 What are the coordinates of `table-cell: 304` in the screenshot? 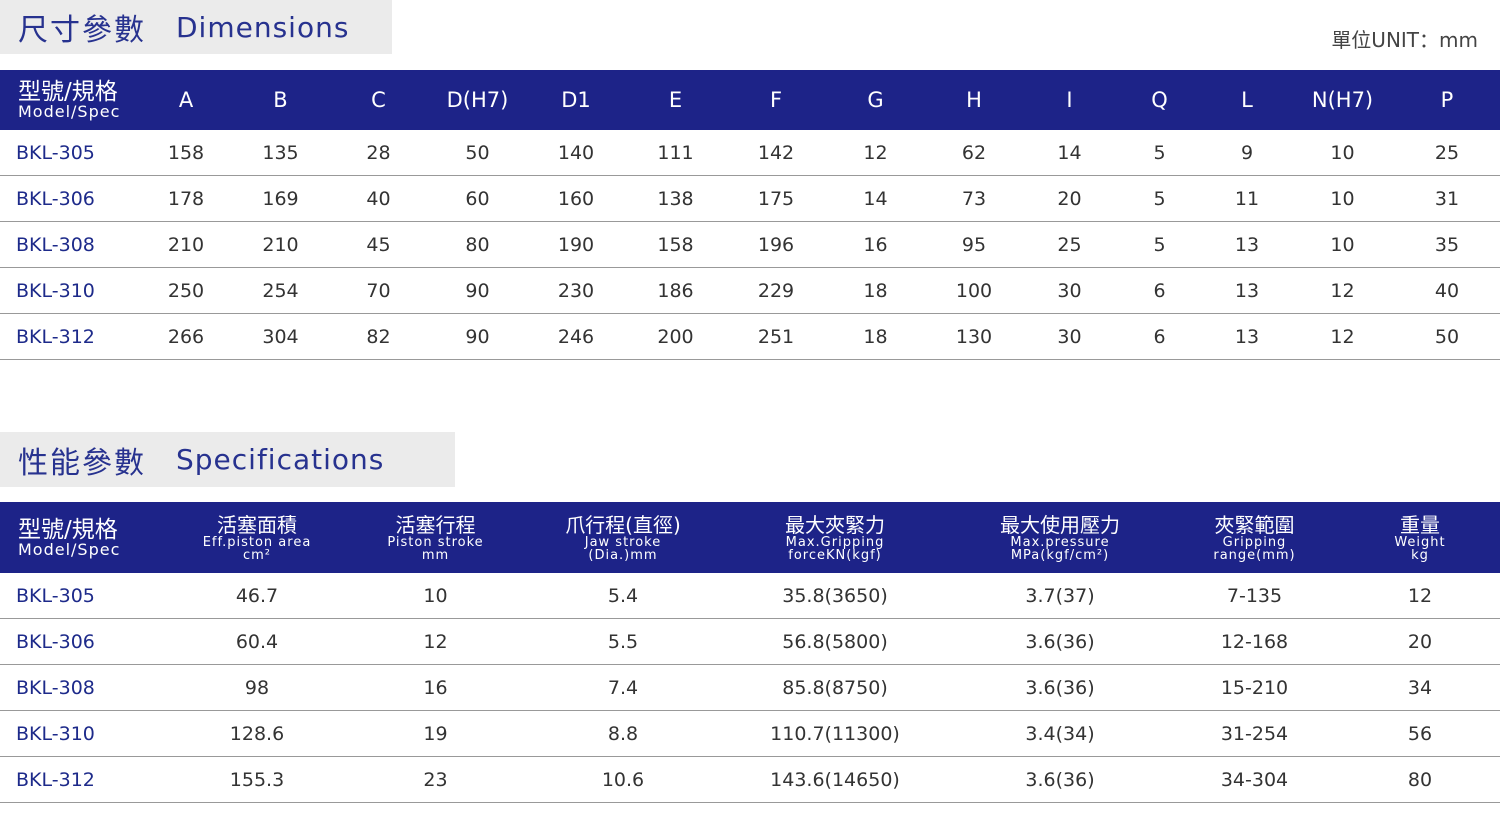 It's located at (280, 336).